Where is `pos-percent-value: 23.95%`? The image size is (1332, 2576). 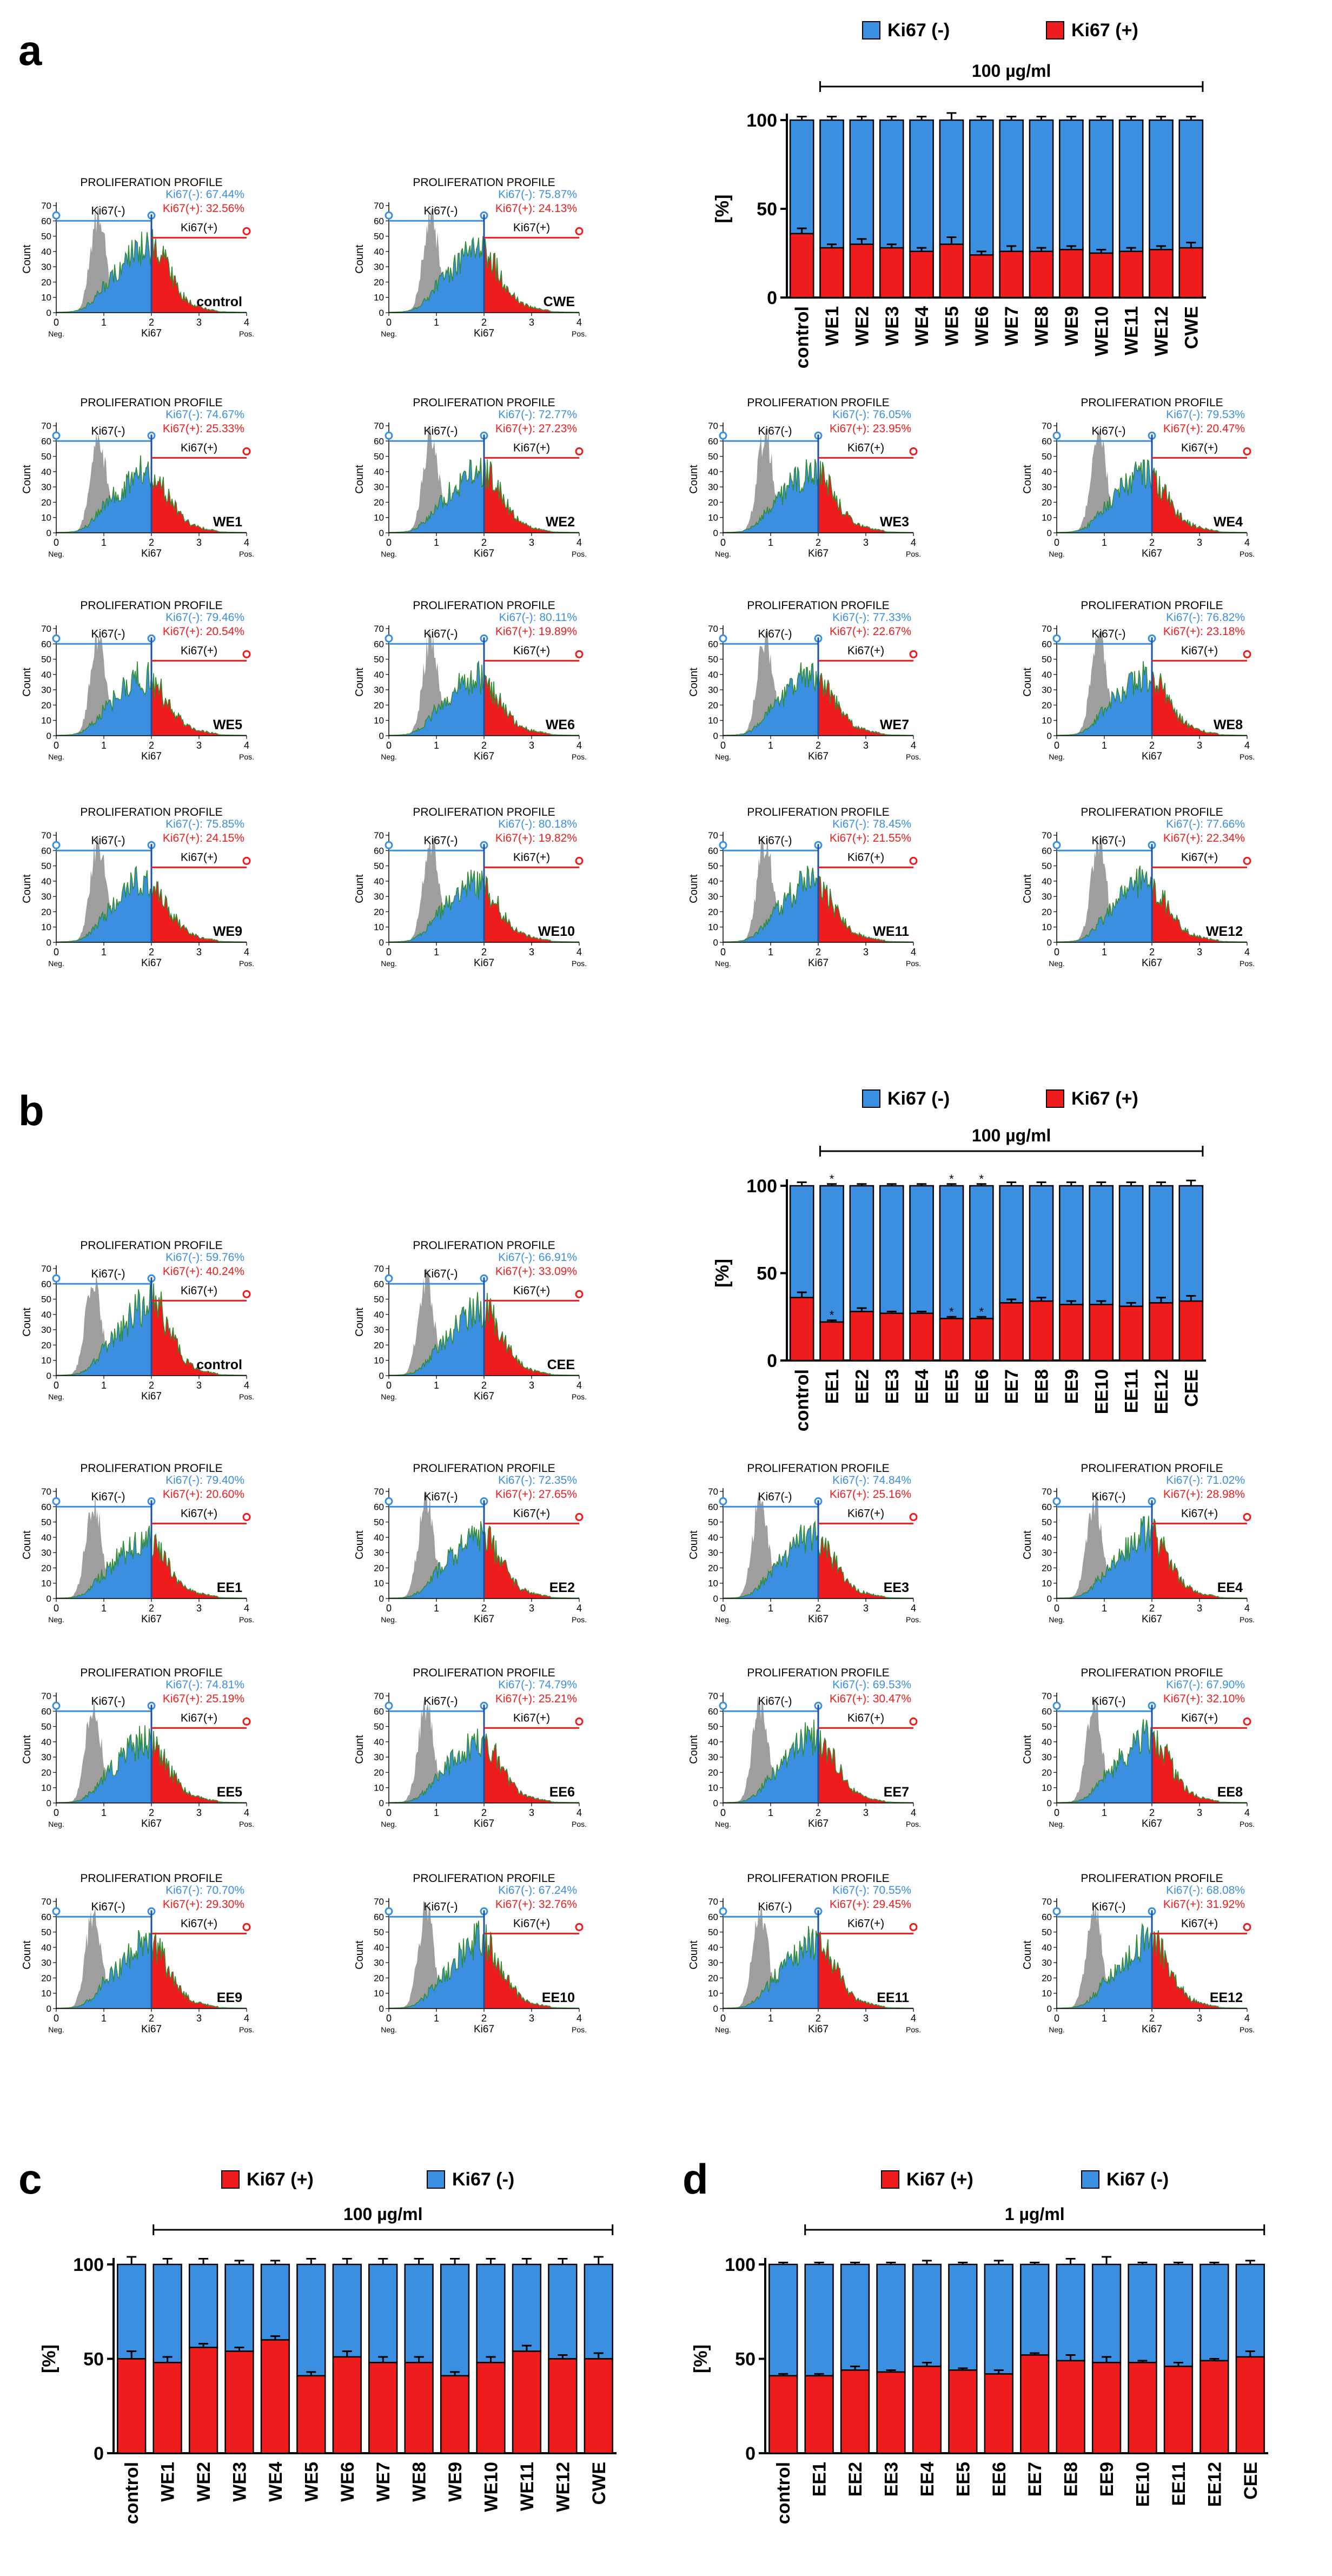 pos-percent-value: 23.95% is located at coordinates (892, 428).